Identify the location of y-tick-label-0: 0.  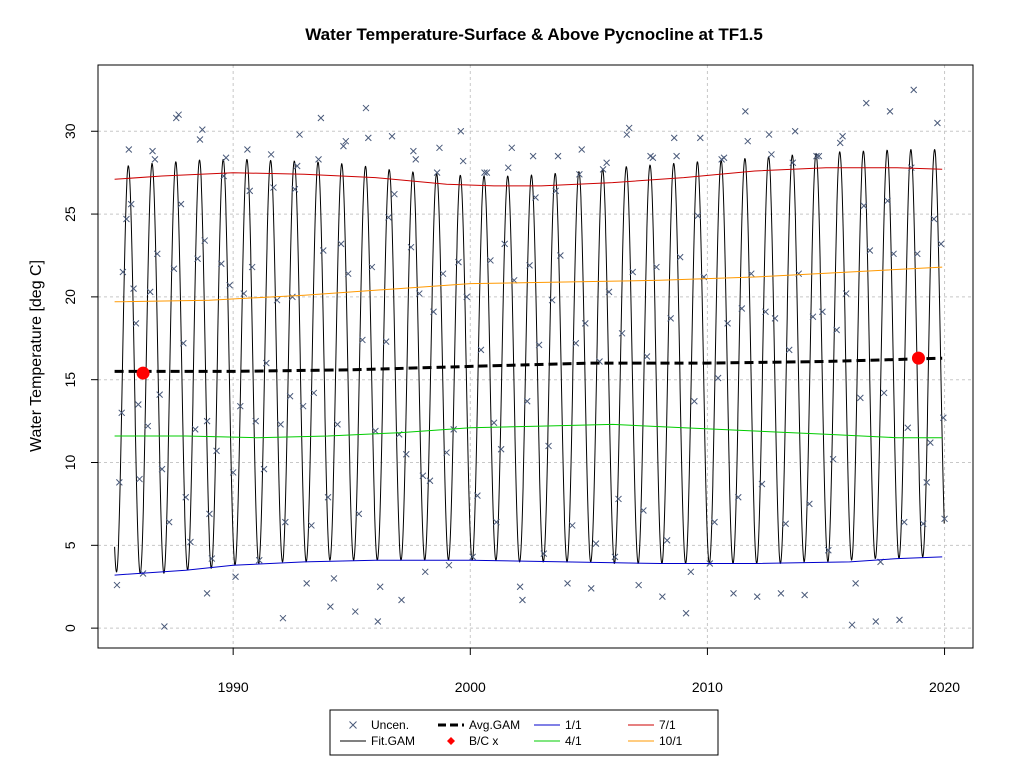
(70, 628).